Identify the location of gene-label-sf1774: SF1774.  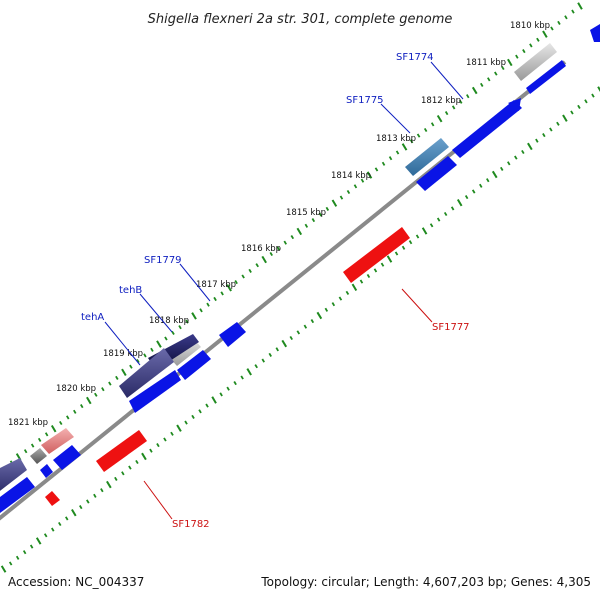
(415, 57).